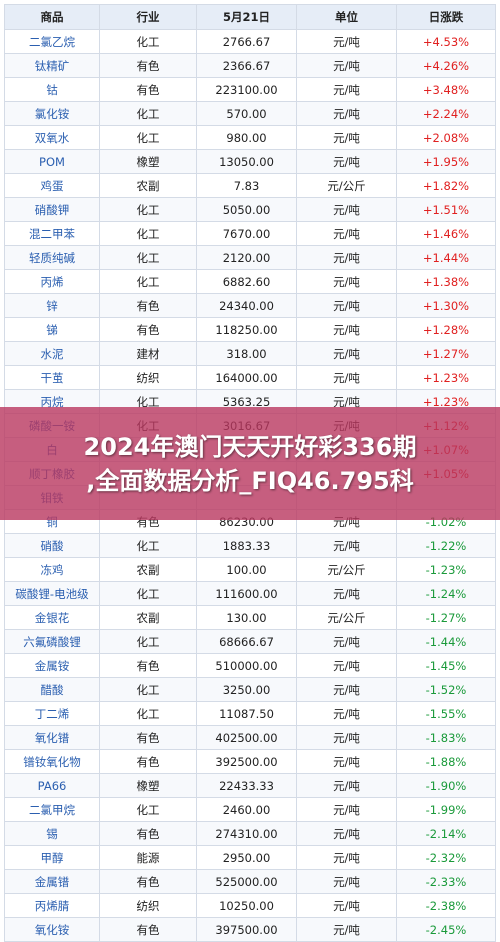 This screenshot has height=942, width=500. I want to click on price-cell: 22433.33, so click(246, 785).